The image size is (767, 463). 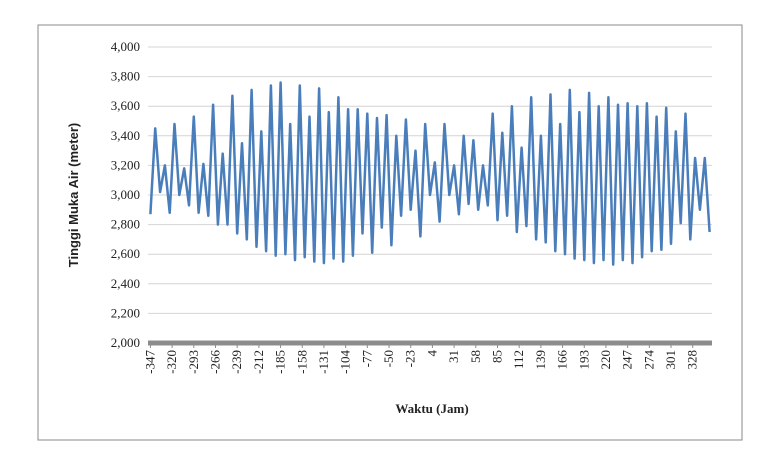 I want to click on y-tick-label: 3,400, so click(x=125, y=135).